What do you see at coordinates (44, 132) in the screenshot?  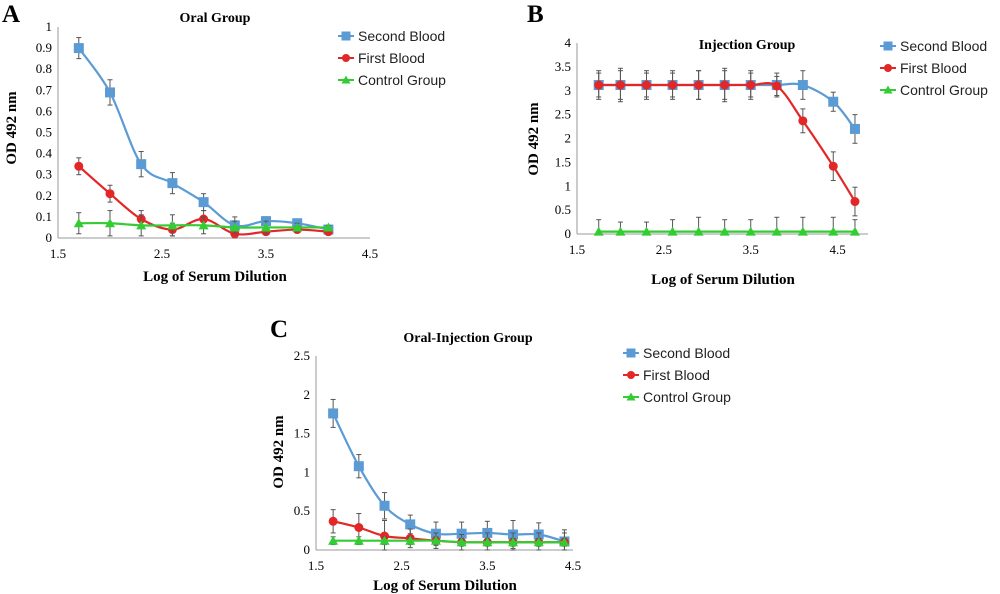 I see `y-tick-label: 0.5` at bounding box center [44, 132].